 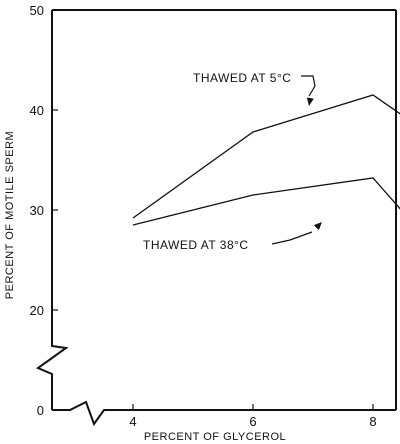 I want to click on y-tick-label-0: 0, so click(x=40, y=410).